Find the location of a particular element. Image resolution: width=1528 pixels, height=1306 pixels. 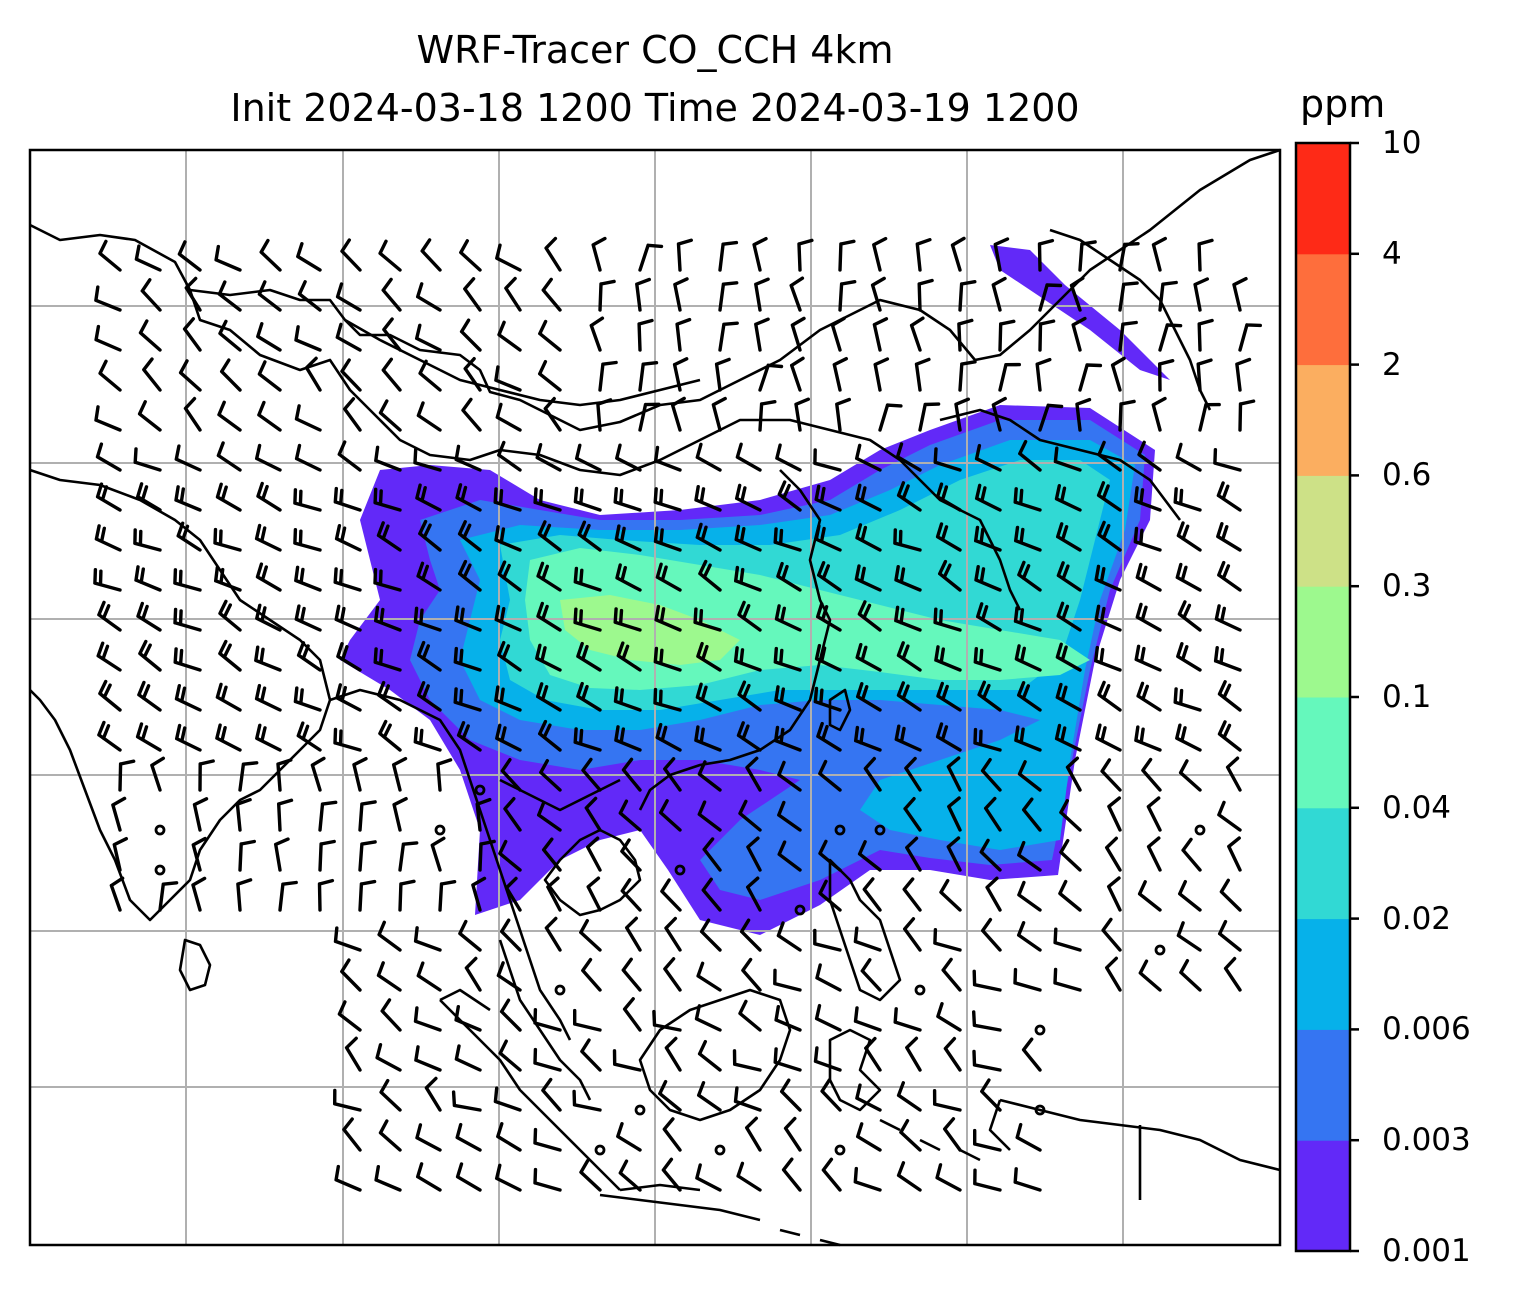

colorbar-tick-label: 0.003 is located at coordinates (1426, 1140).